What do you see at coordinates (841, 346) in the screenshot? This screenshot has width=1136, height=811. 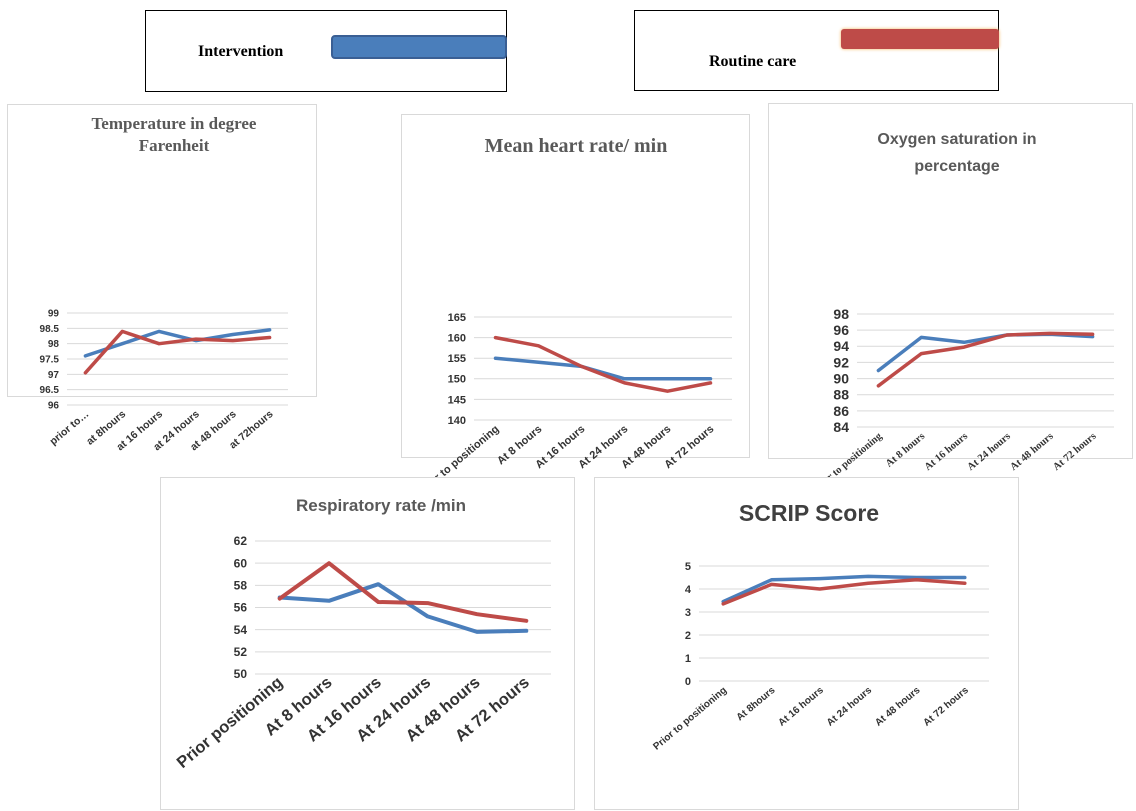 I see `oxygen-saturation-y-tick-label: 94` at bounding box center [841, 346].